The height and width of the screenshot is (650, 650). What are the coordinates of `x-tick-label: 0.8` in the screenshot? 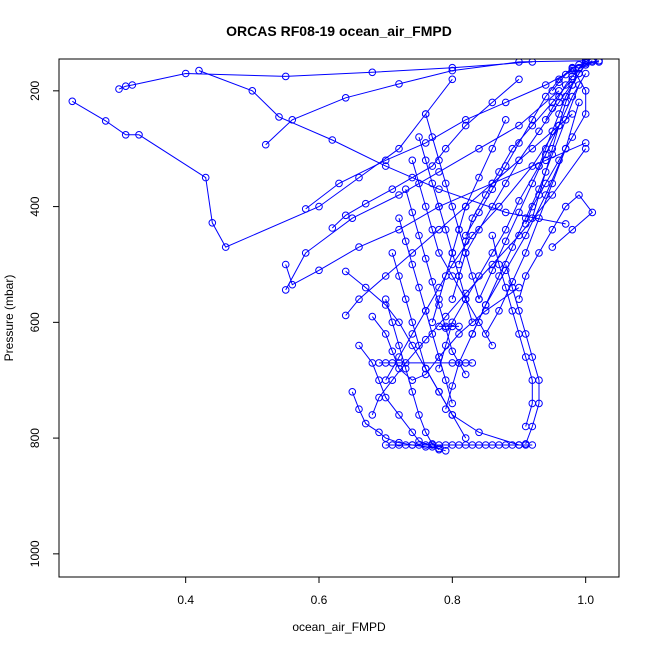 It's located at (452, 600).